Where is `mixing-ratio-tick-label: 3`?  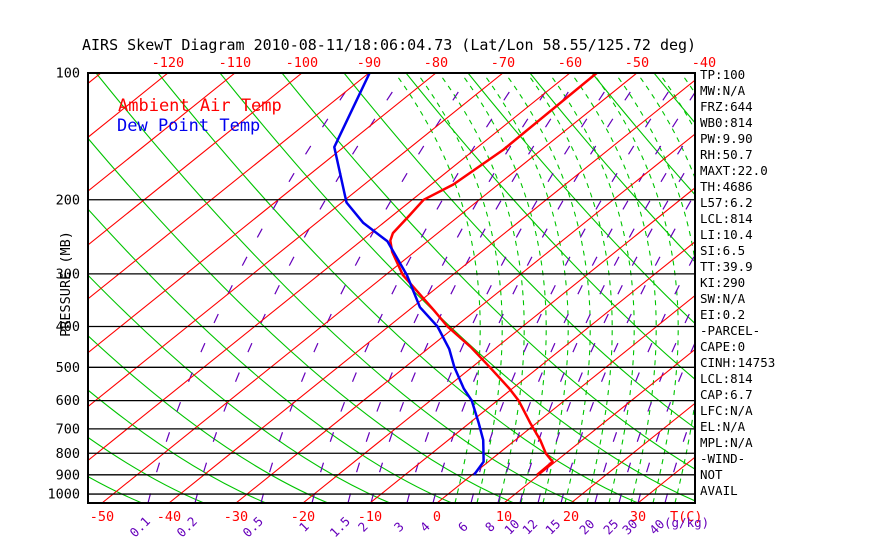
mixing-ratio-tick-label: 3 is located at coordinates (399, 527).